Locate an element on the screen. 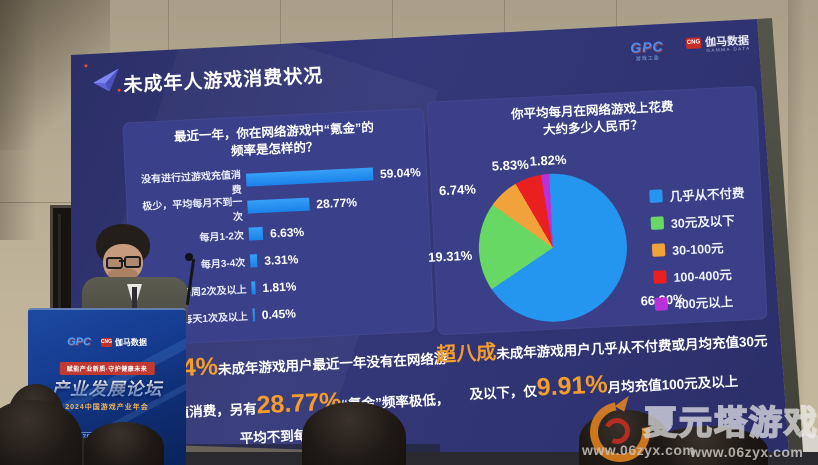 The height and width of the screenshot is (465, 818). legend-label: 100-400元 is located at coordinates (703, 276).